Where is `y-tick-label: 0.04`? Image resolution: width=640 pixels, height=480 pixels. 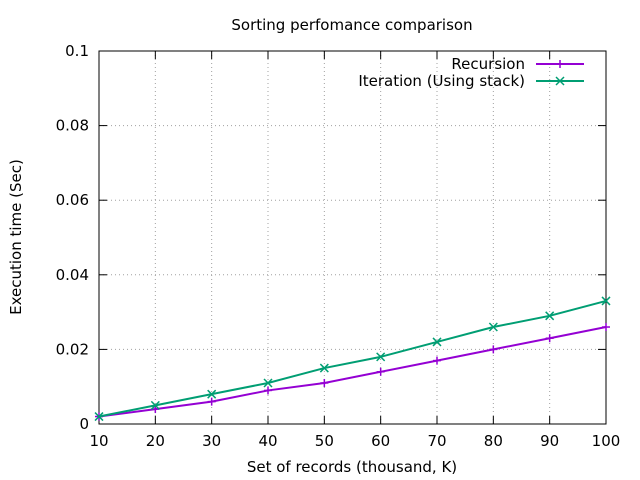 y-tick-label: 0.04 is located at coordinates (72, 275).